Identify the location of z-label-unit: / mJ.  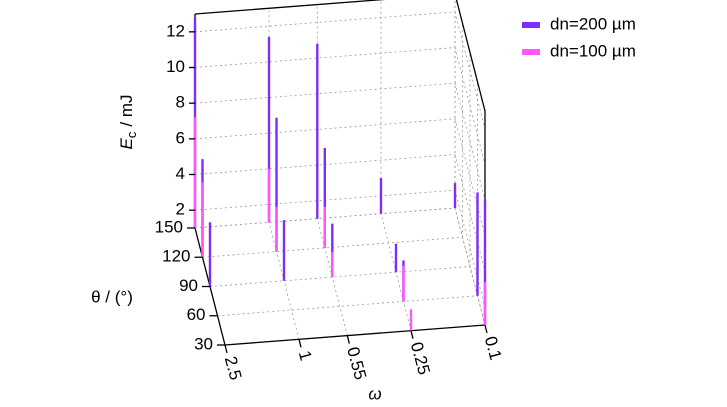
(126, 111).